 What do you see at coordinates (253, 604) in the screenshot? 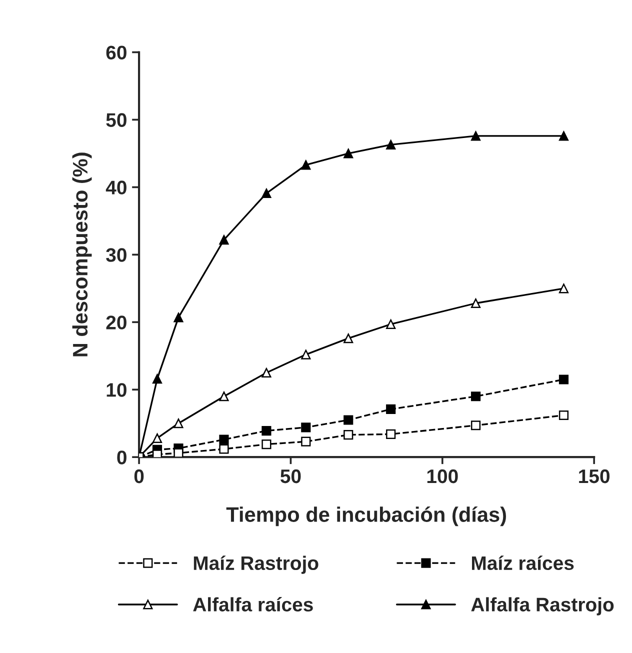
I see `legend-label: Alfalfa raíces` at bounding box center [253, 604].